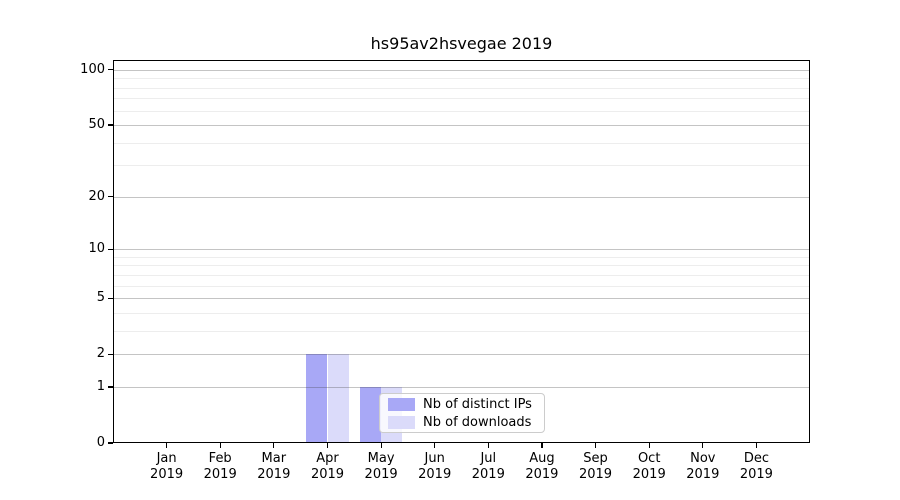 This screenshot has height=500, width=900. I want to click on x-tick-label-feb: Feb 2019, so click(220, 466).